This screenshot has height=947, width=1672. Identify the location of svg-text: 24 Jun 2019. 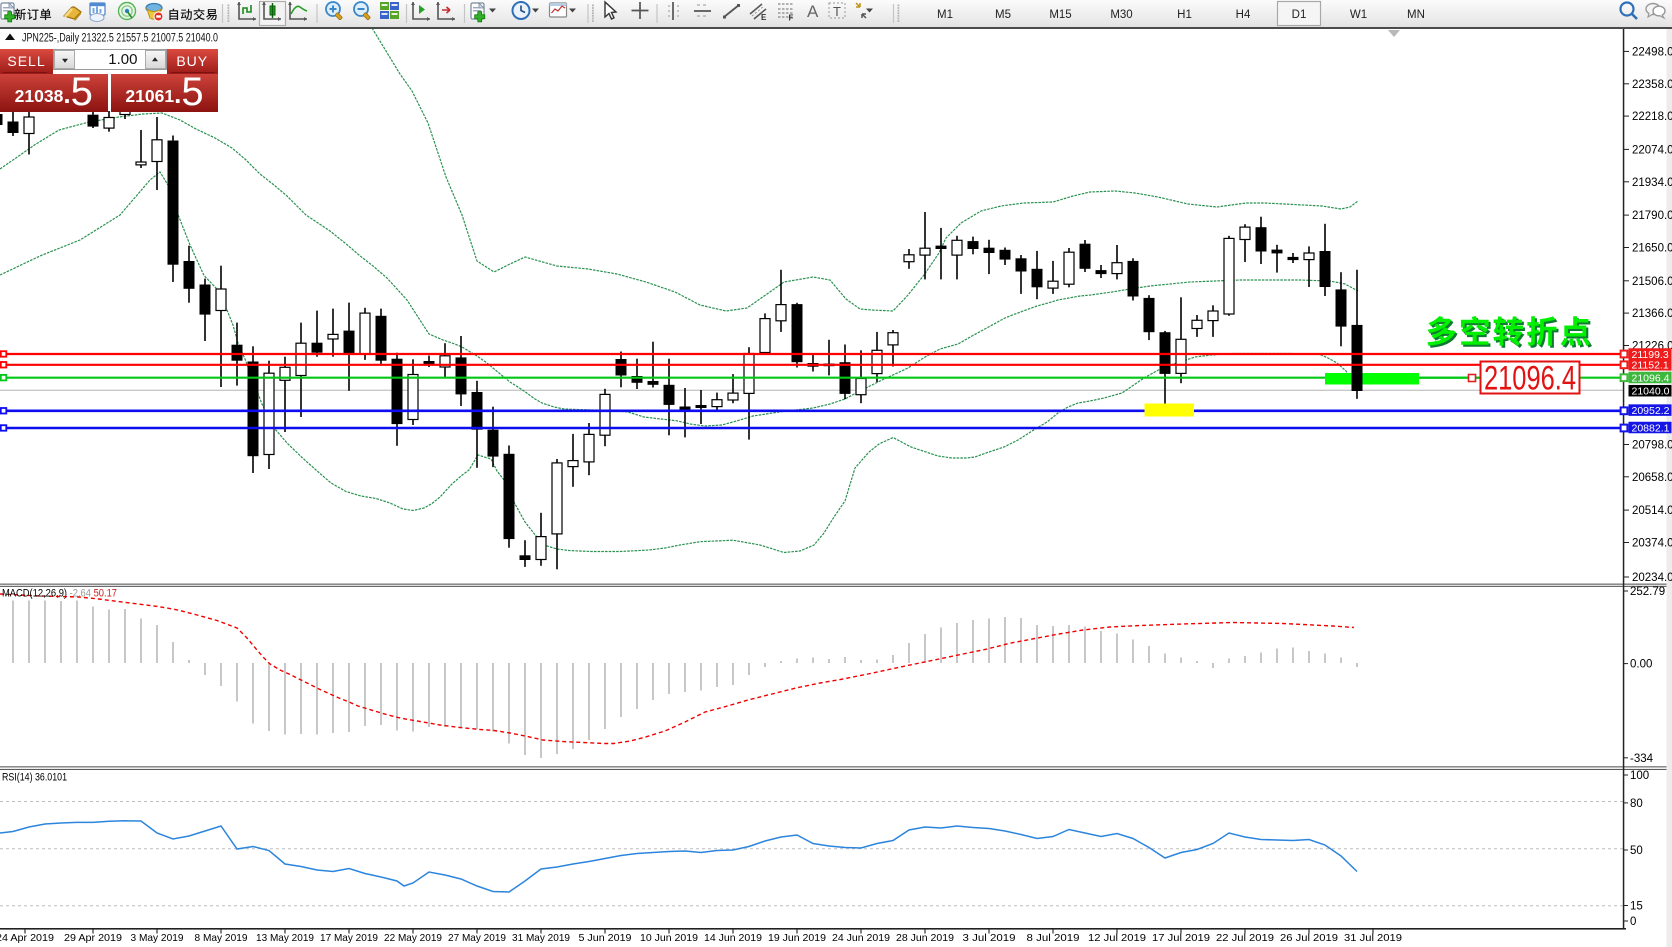
(861, 938).